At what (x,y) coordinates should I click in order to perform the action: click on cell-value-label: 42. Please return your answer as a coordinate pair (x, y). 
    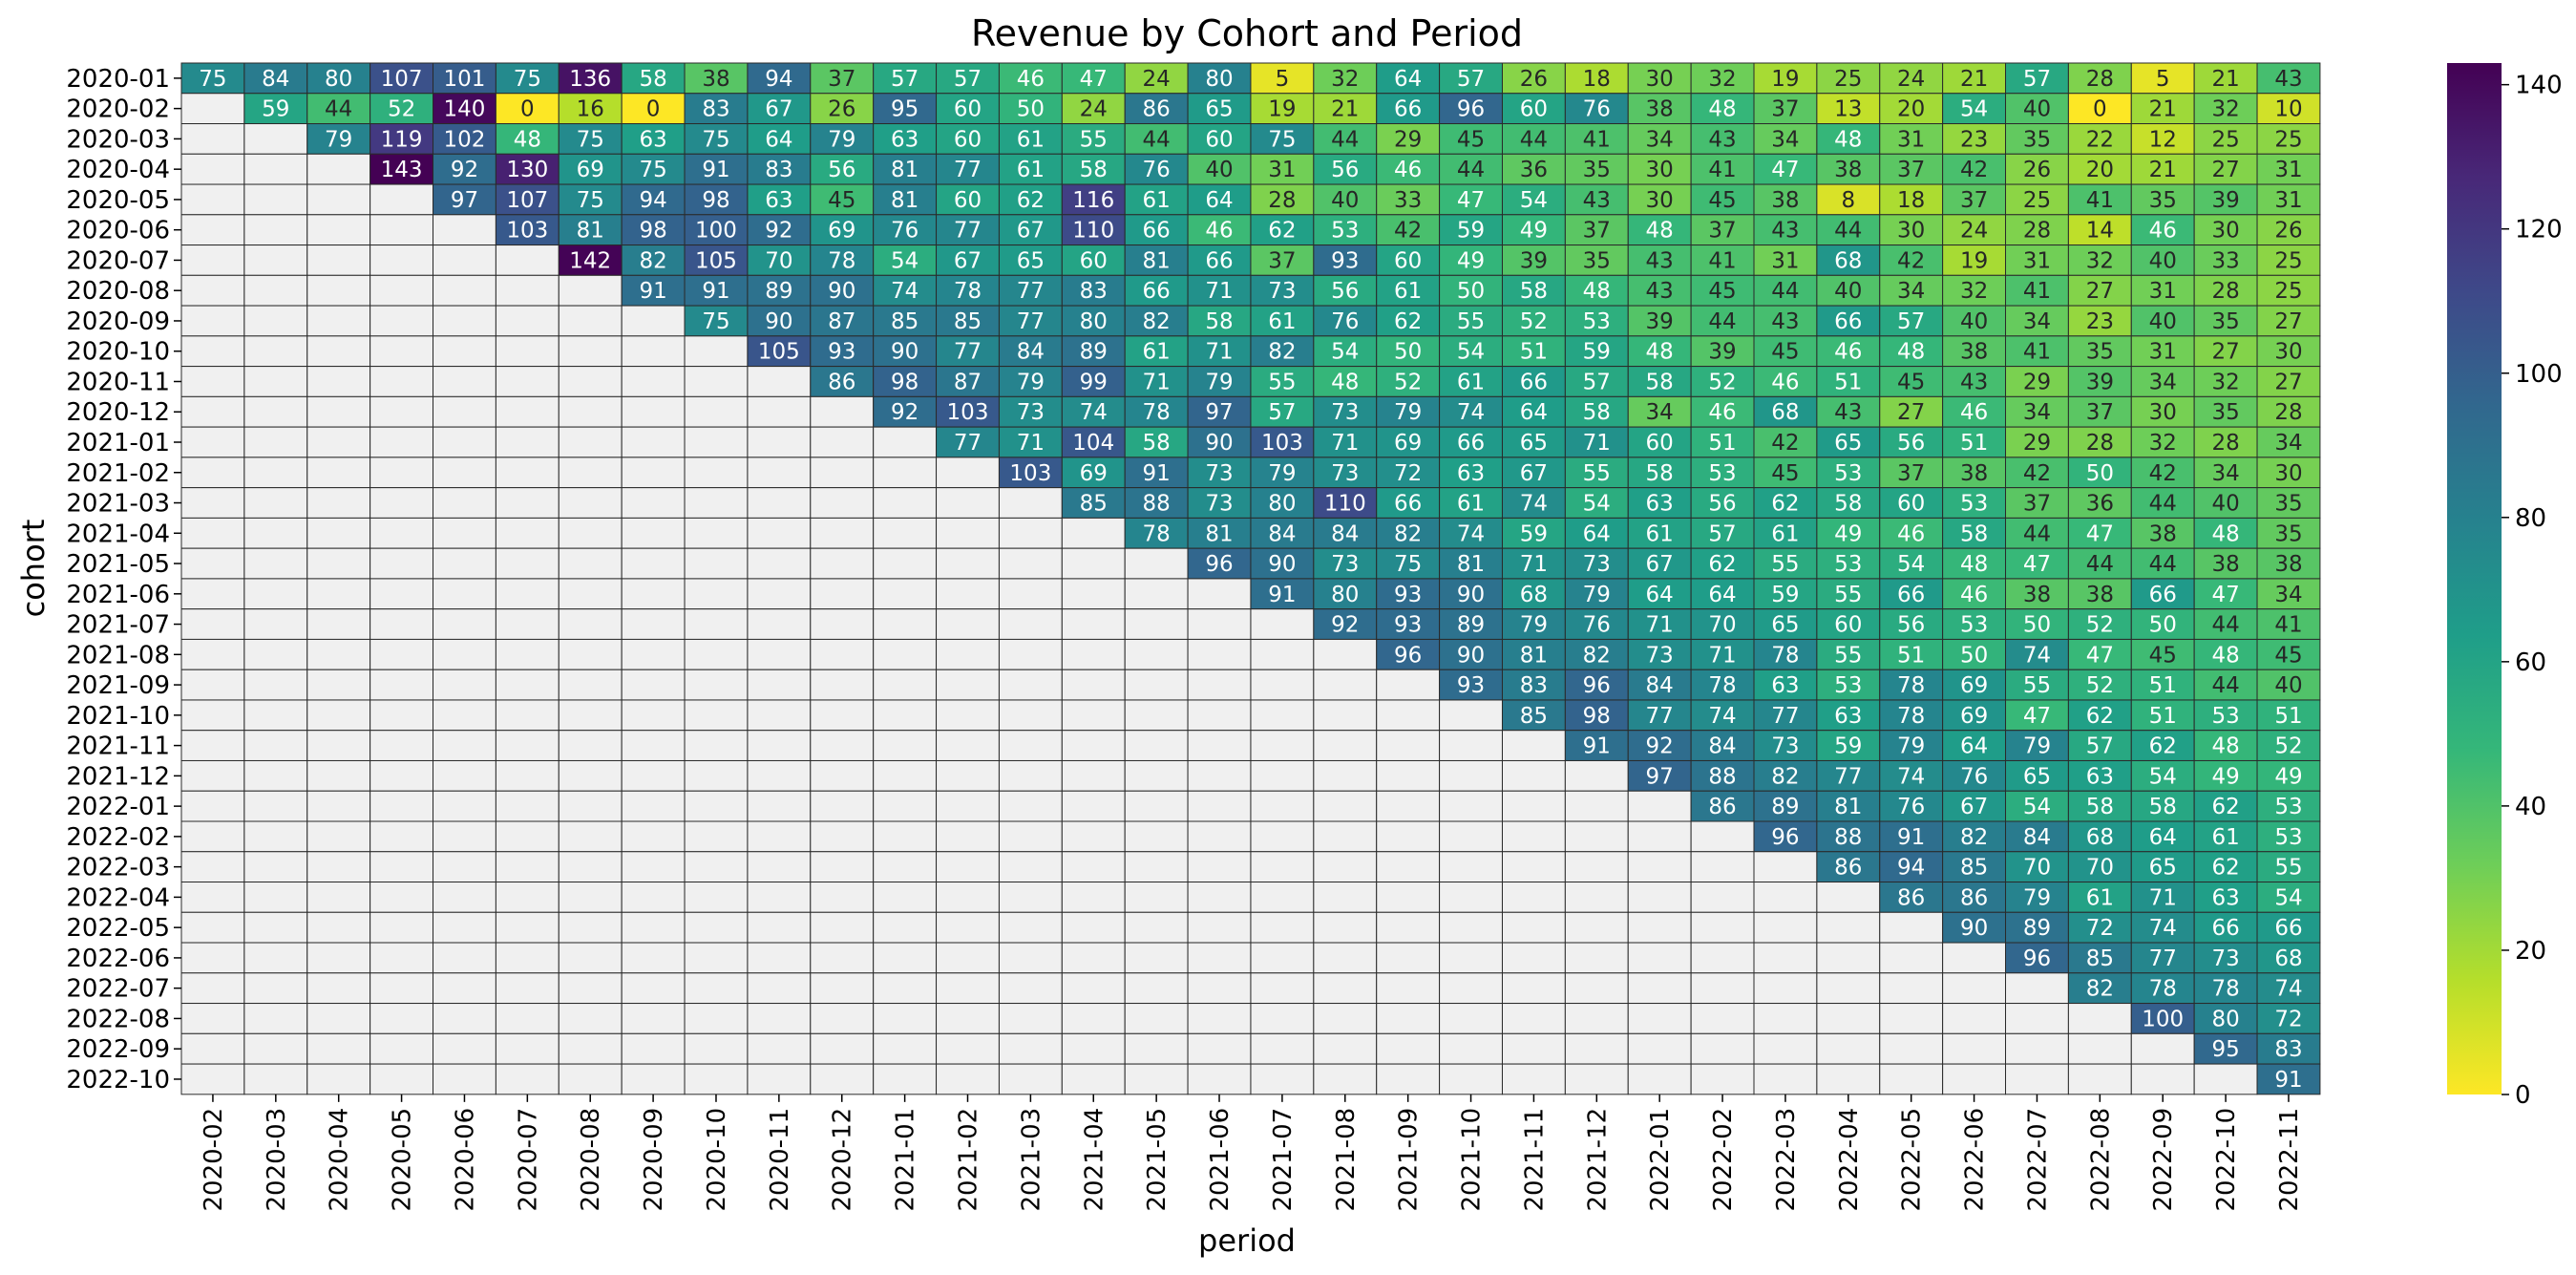
    Looking at the image, I should click on (1408, 231).